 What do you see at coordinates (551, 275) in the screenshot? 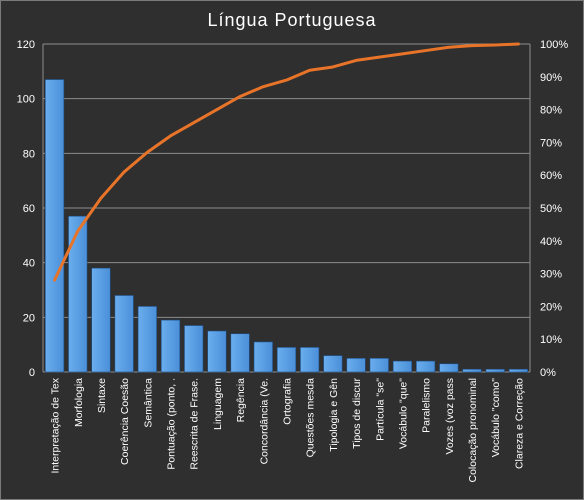
I see `y-right-tick-label: 30%` at bounding box center [551, 275].